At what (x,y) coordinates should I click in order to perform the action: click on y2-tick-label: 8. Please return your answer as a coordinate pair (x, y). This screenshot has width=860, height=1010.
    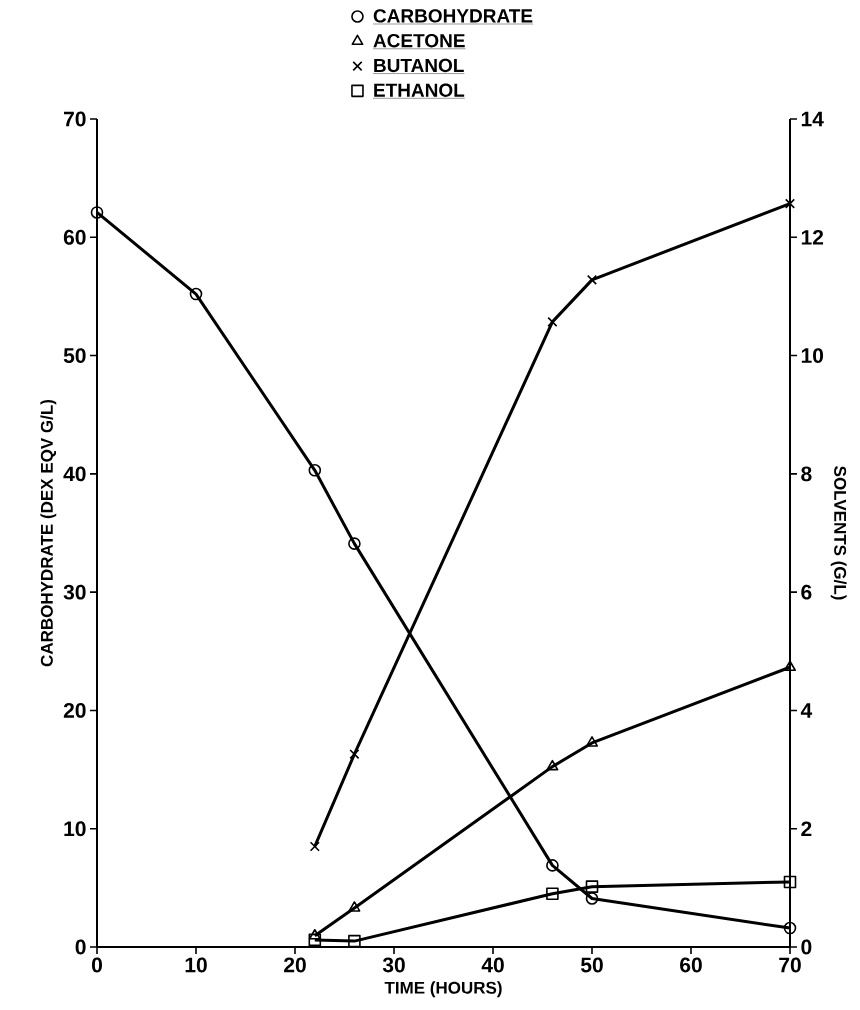
    Looking at the image, I should click on (806, 474).